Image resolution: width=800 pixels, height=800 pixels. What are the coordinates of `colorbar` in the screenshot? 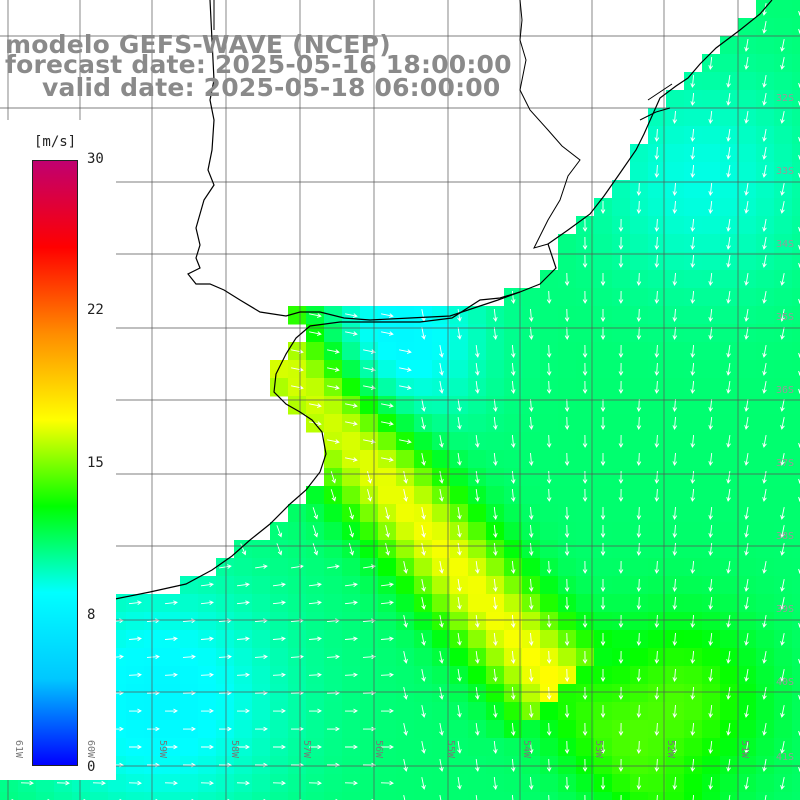 It's located at (55, 463).